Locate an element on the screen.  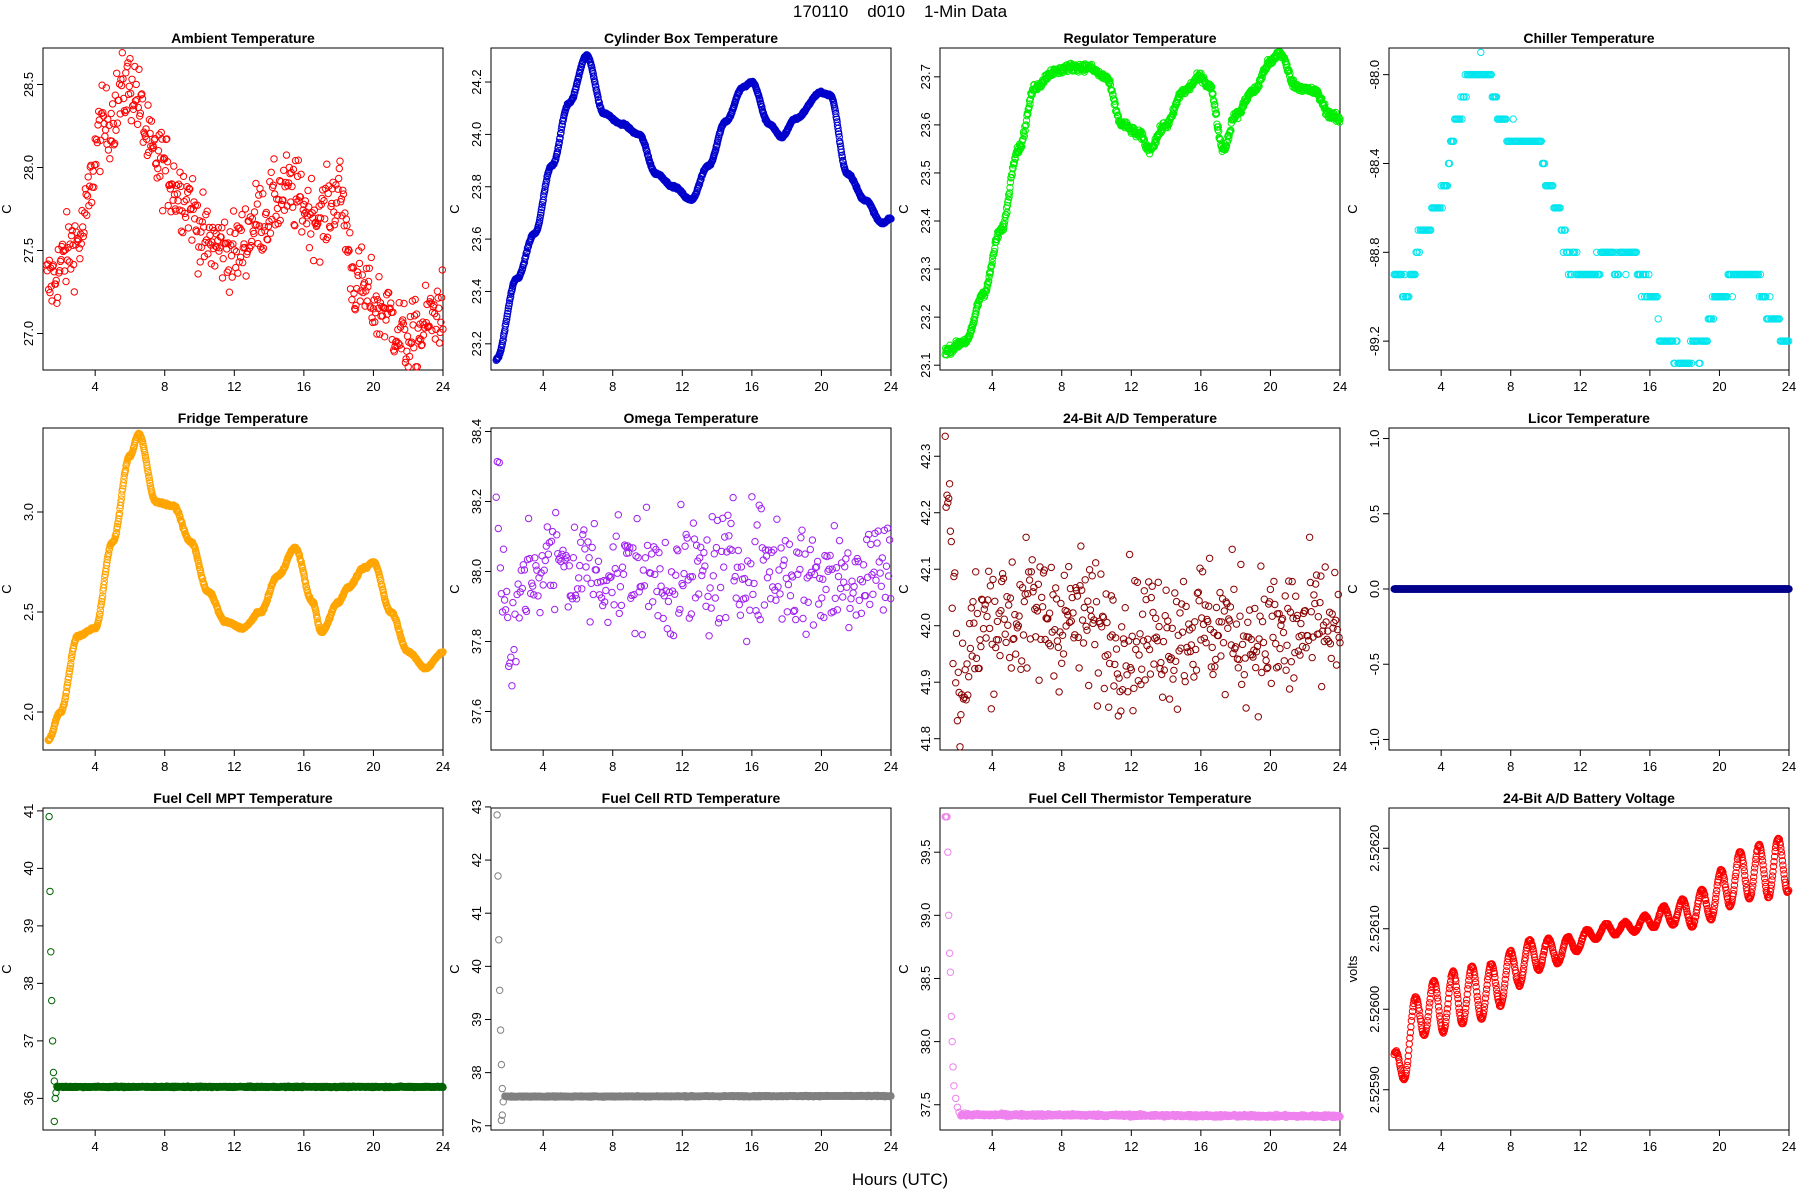
y-tick-label: 42.1 is located at coordinates (925, 569).